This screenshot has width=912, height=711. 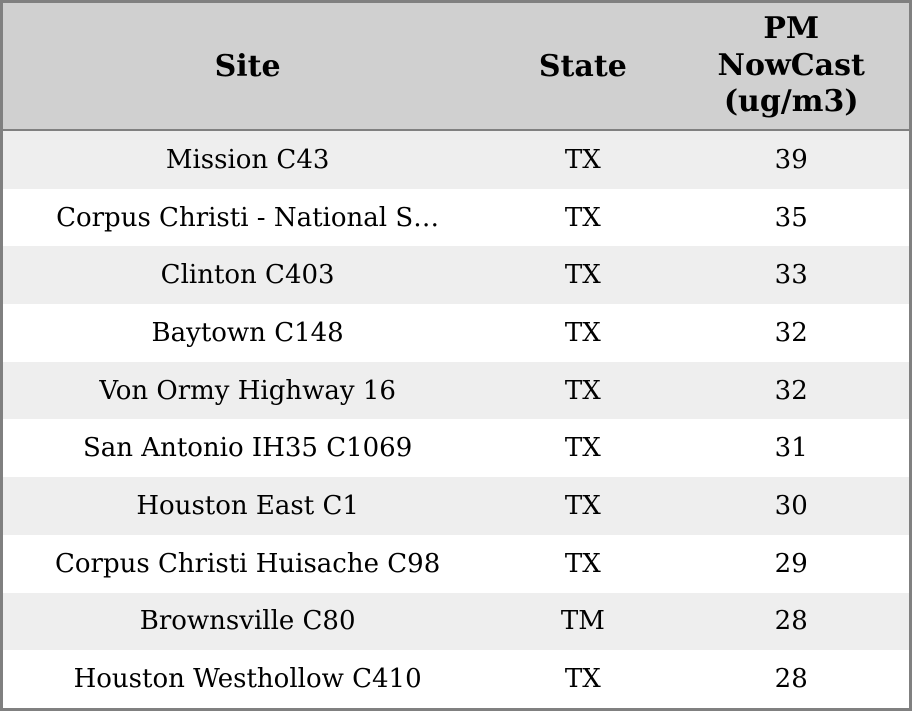 What do you see at coordinates (247, 505) in the screenshot?
I see `site-cell: Houston East C1` at bounding box center [247, 505].